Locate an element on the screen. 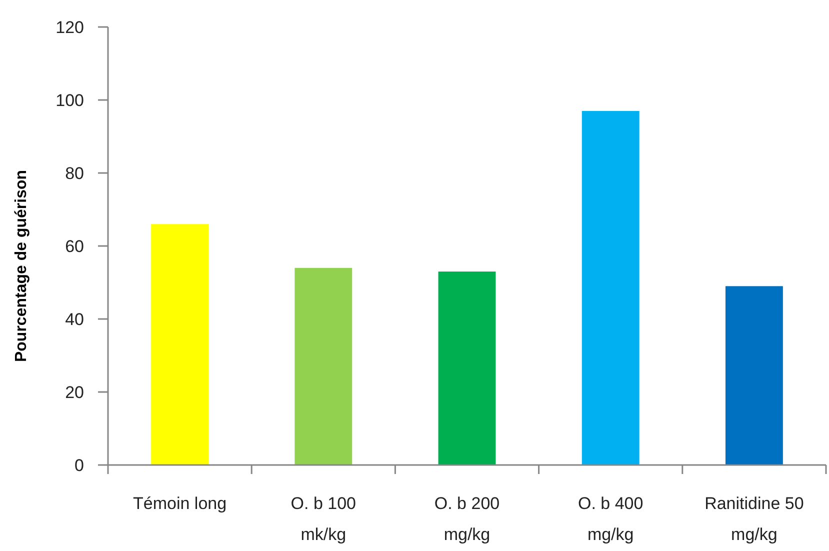 The image size is (829, 551). y-tick-label: 40 is located at coordinates (74, 319).